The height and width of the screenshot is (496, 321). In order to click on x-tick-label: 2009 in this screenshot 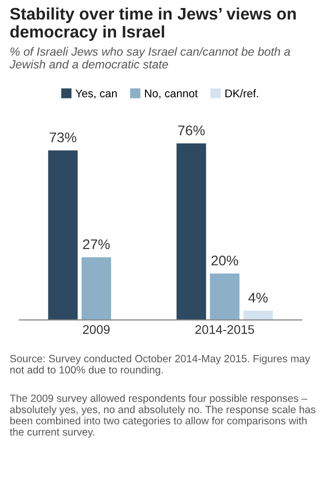, I will do `click(96, 329)`.